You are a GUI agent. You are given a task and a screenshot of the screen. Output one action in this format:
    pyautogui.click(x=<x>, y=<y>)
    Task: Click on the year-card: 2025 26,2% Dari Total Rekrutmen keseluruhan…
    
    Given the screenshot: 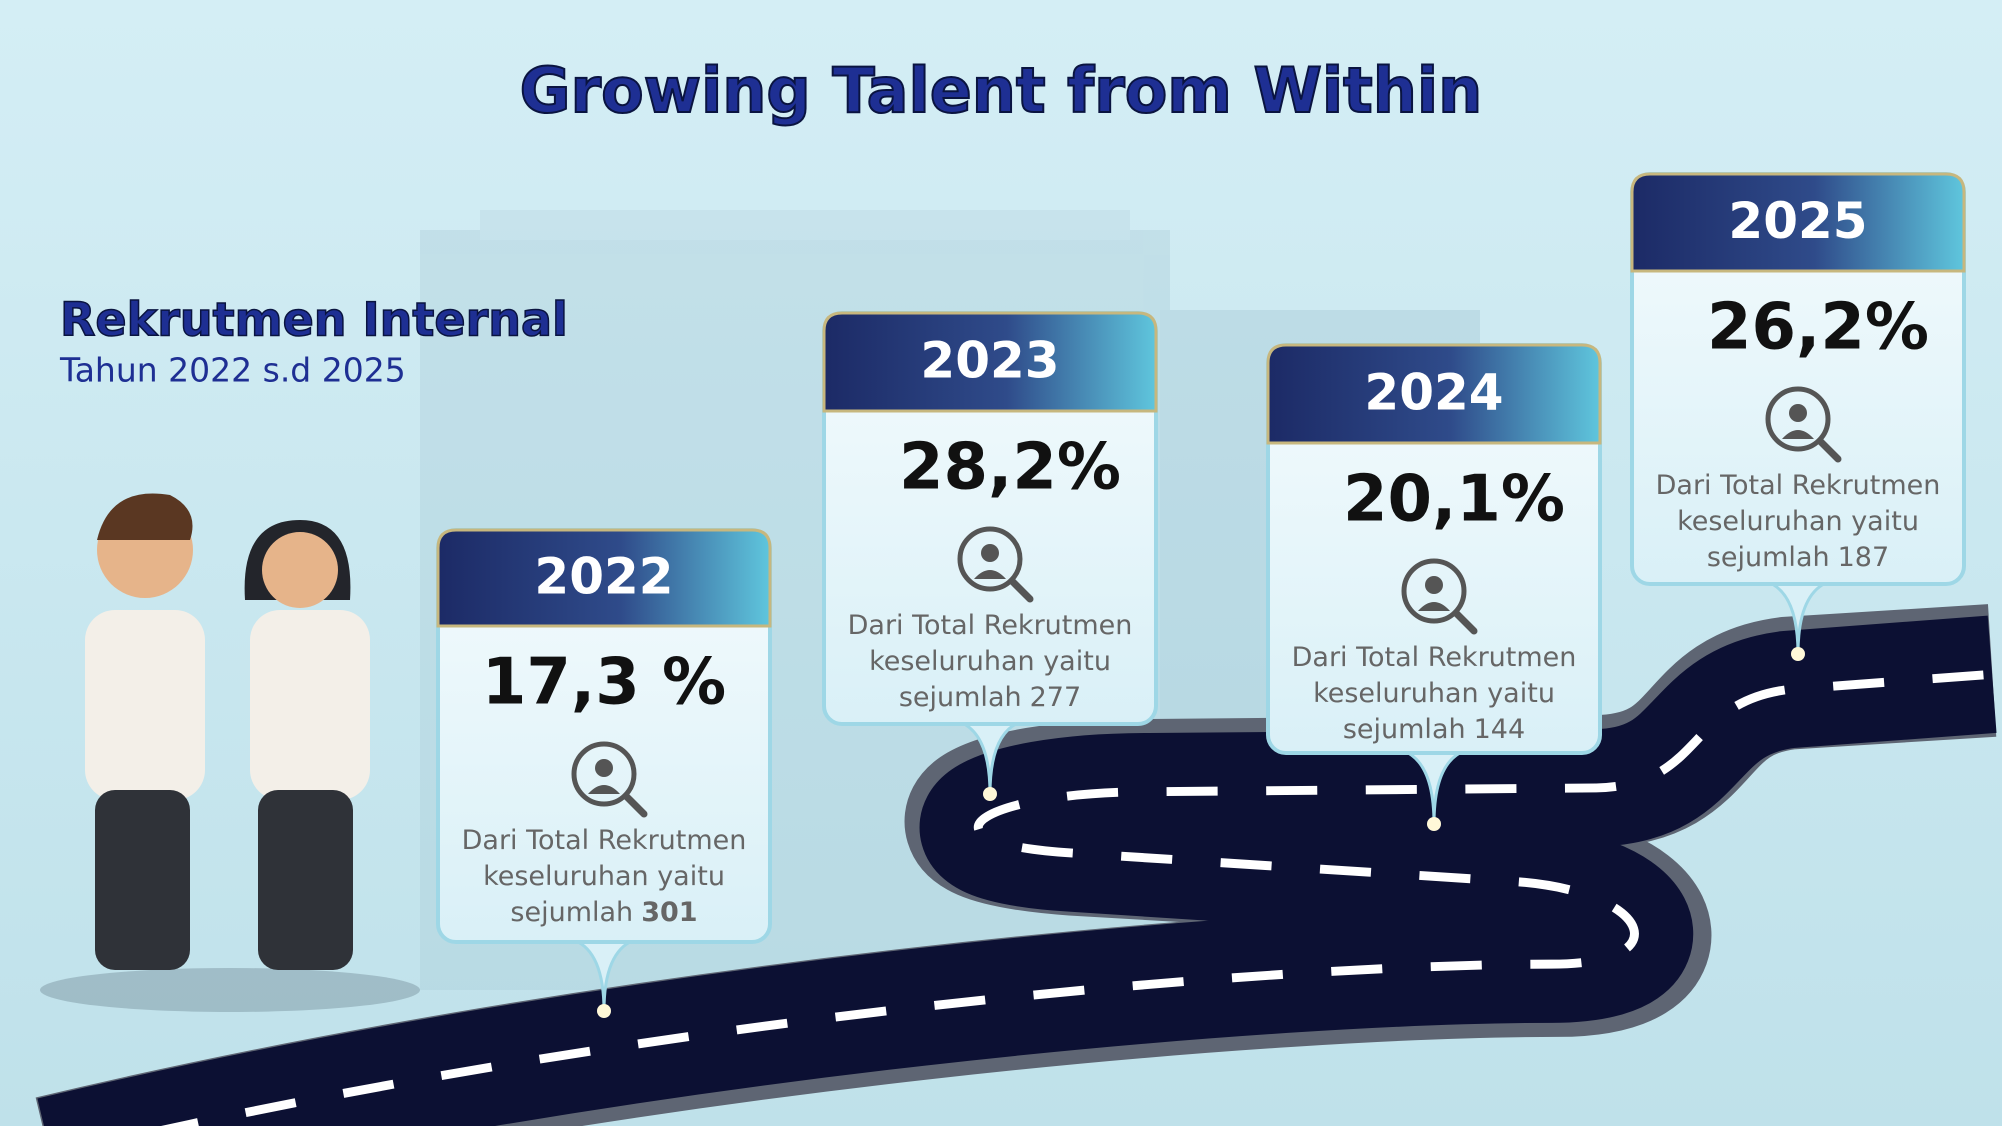 What is the action you would take?
    pyautogui.click(x=1798, y=416)
    